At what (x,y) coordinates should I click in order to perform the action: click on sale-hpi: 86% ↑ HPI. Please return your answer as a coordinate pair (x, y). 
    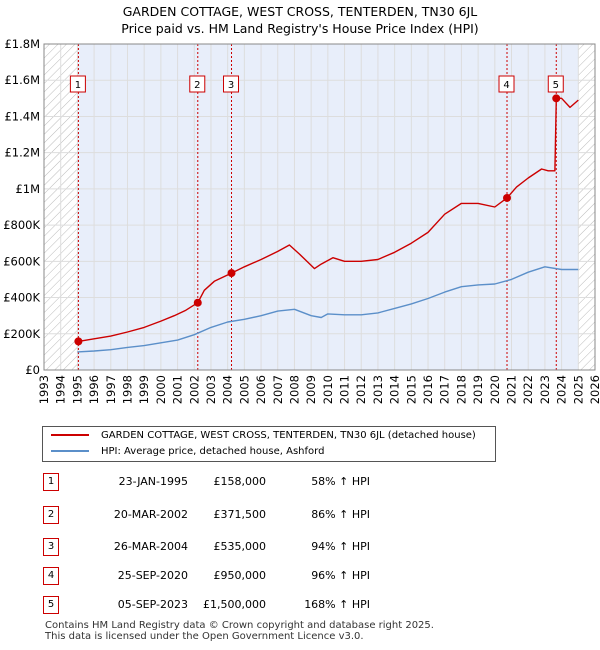
    Looking at the image, I should click on (340, 514).